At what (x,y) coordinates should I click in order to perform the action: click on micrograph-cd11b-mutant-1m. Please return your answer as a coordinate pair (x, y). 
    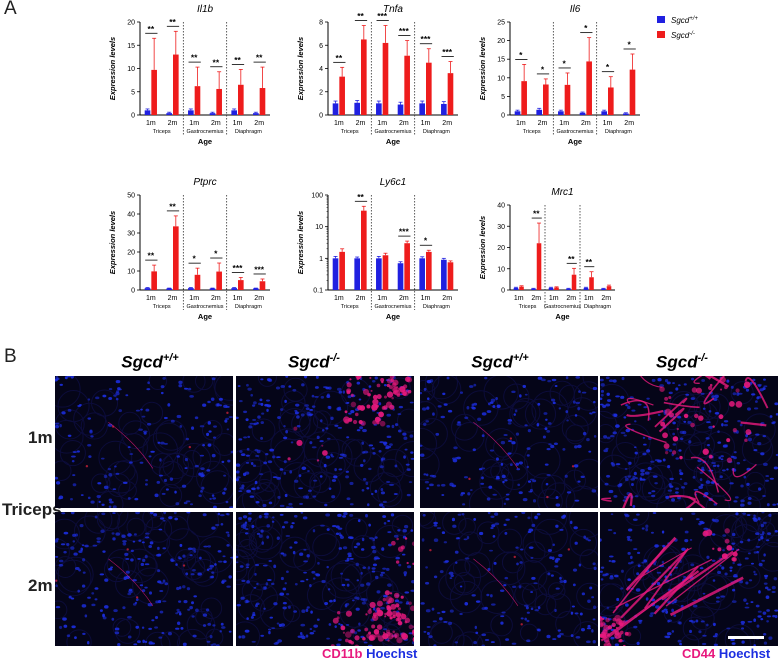
    Looking at the image, I should click on (325, 442).